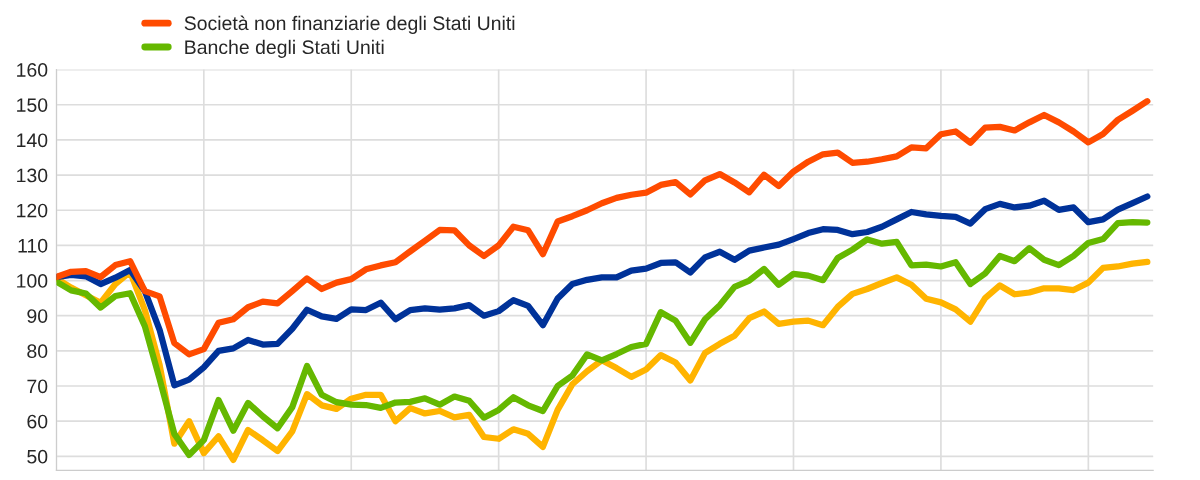  Describe the element at coordinates (37, 386) in the screenshot. I see `y-tick-label: 70` at that location.